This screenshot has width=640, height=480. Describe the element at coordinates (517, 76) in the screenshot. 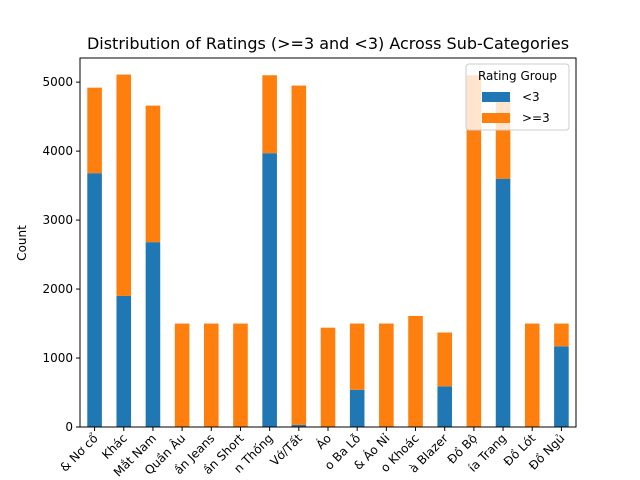

I see `legend-title: Rating Group` at that location.